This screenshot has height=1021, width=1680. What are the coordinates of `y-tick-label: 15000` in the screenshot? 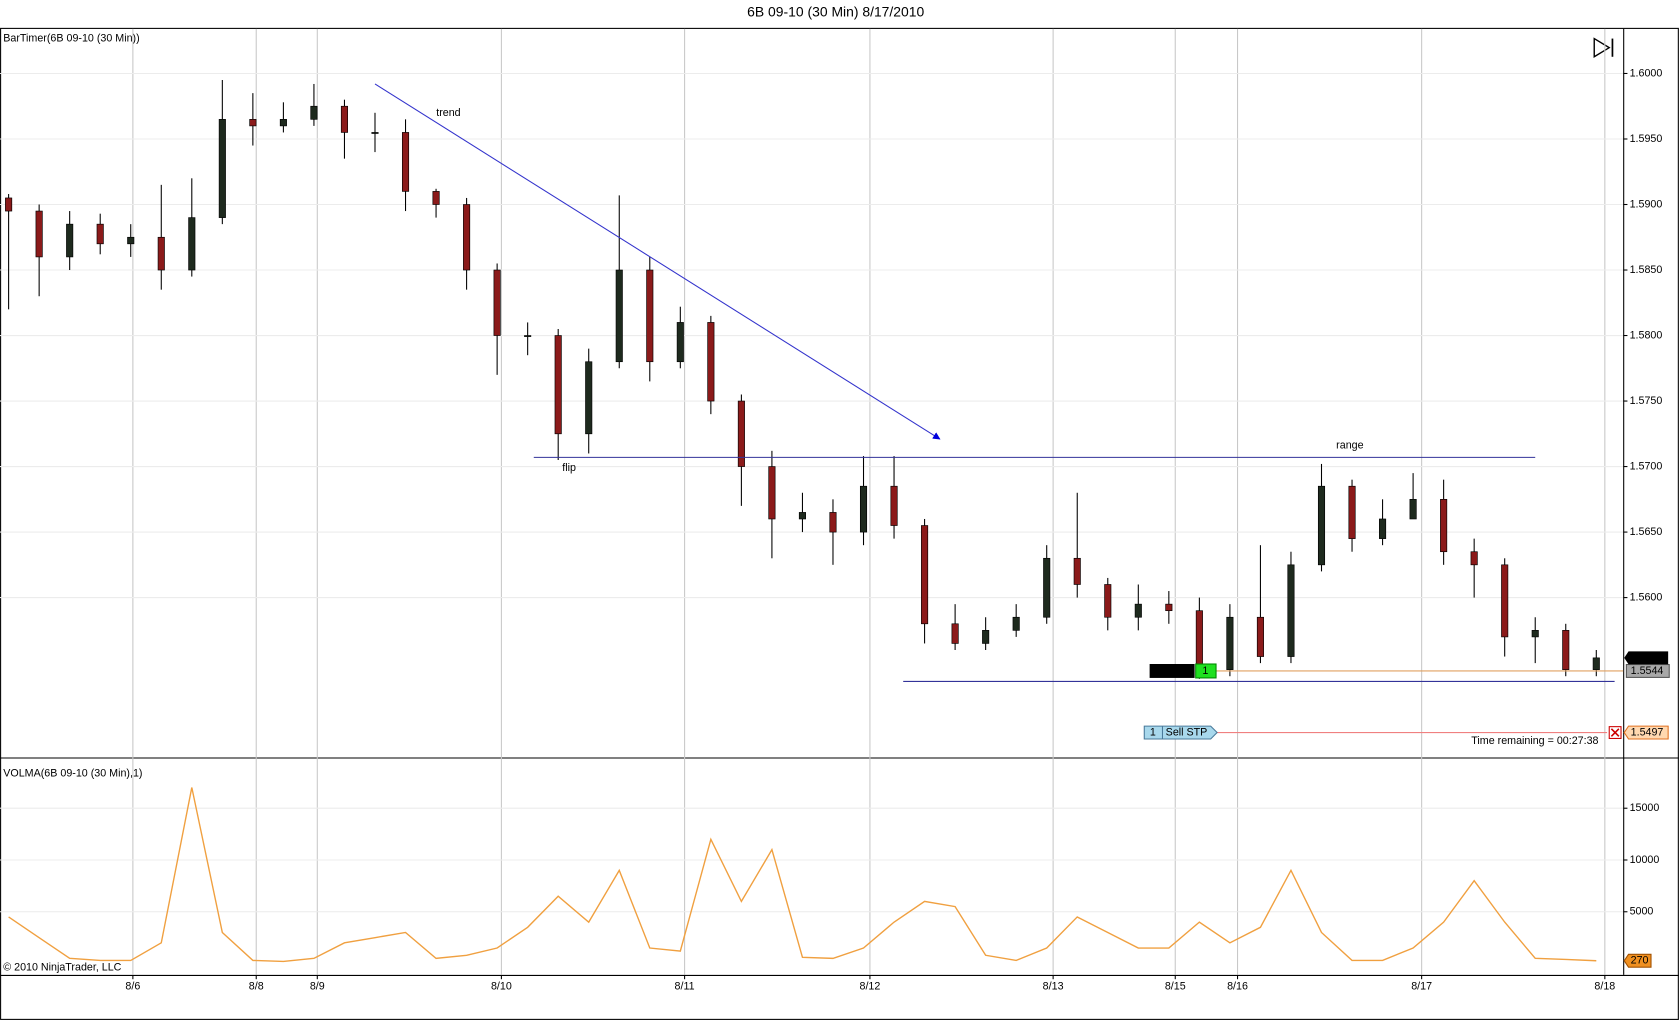 It's located at (1645, 808).